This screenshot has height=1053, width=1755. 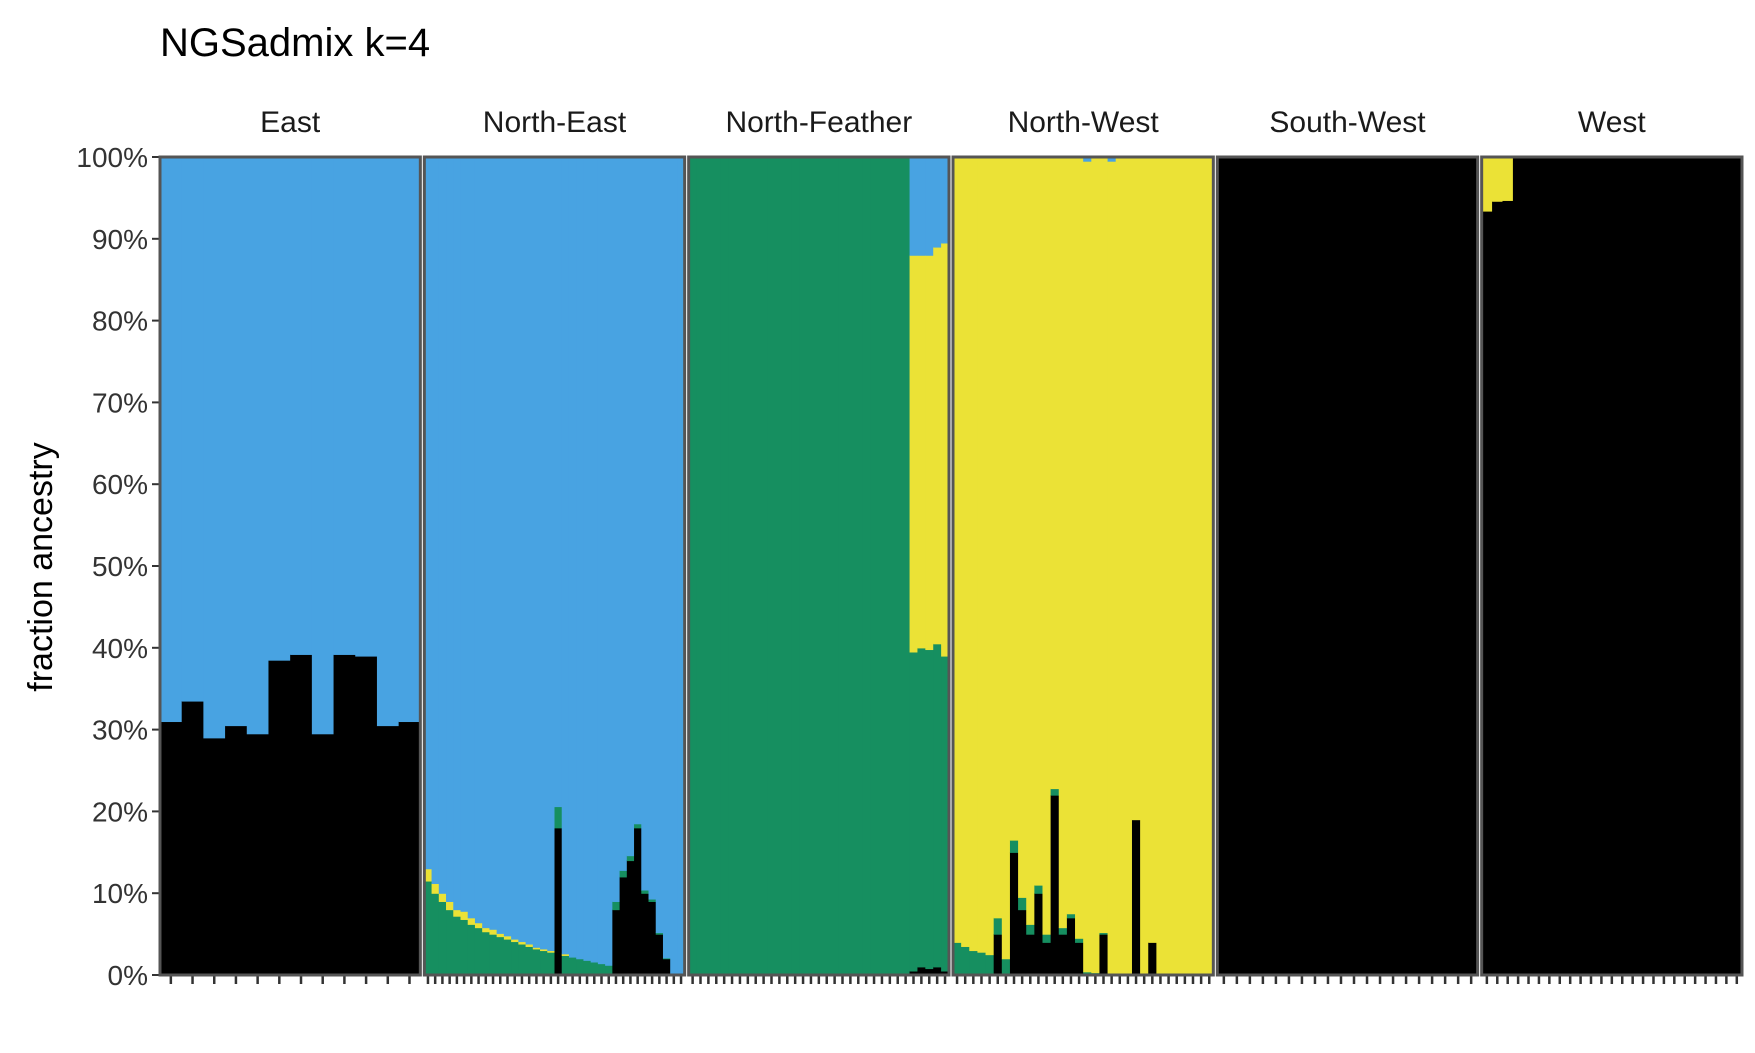 What do you see at coordinates (120, 321) in the screenshot?
I see `y-tick-label: 80%` at bounding box center [120, 321].